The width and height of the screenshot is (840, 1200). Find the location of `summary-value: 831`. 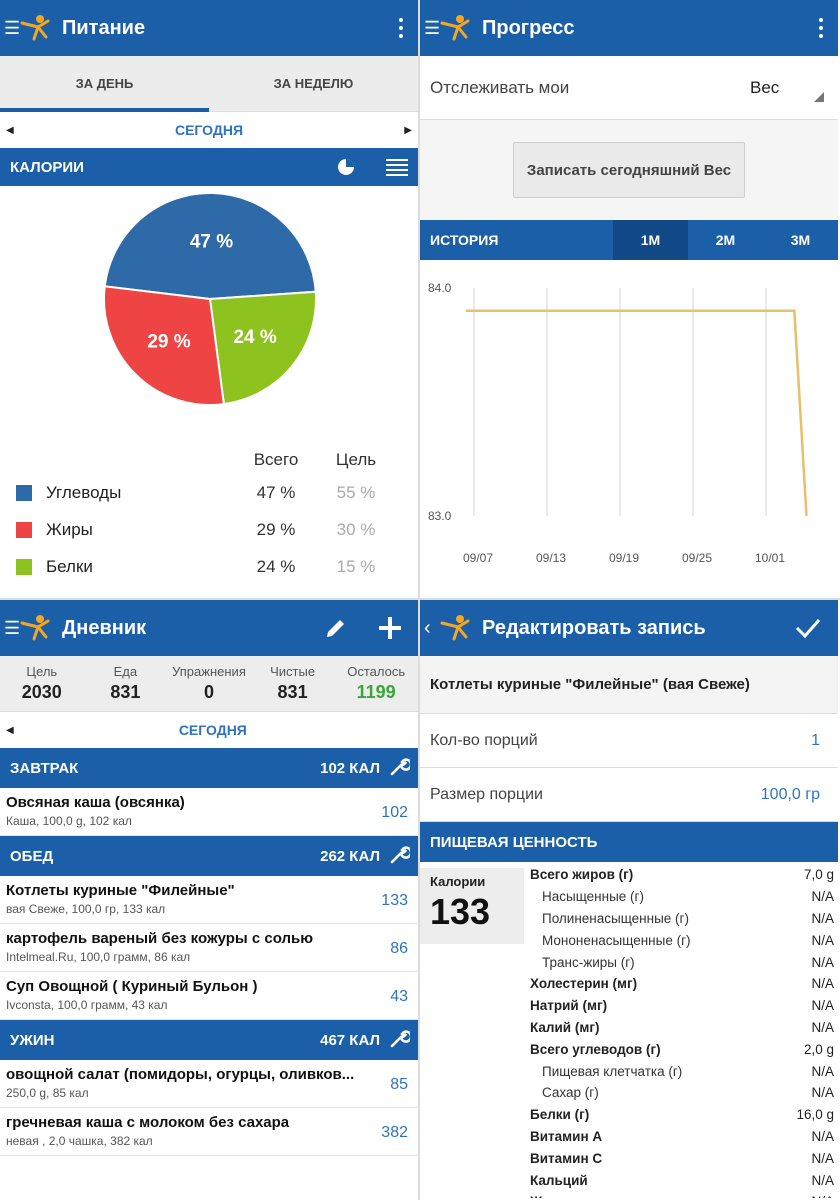

summary-value: 831 is located at coordinates (125, 692).